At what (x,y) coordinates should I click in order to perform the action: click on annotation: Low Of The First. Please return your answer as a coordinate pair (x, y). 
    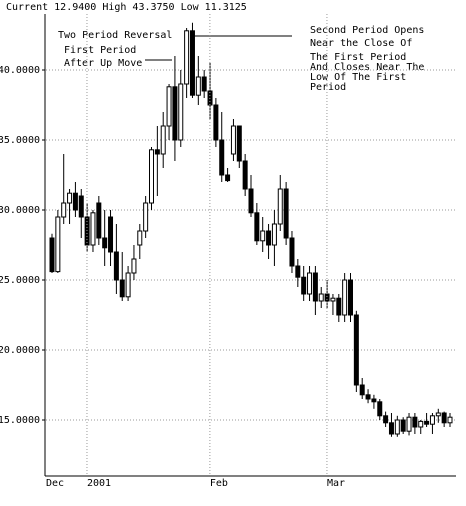
    Looking at the image, I should click on (358, 77).